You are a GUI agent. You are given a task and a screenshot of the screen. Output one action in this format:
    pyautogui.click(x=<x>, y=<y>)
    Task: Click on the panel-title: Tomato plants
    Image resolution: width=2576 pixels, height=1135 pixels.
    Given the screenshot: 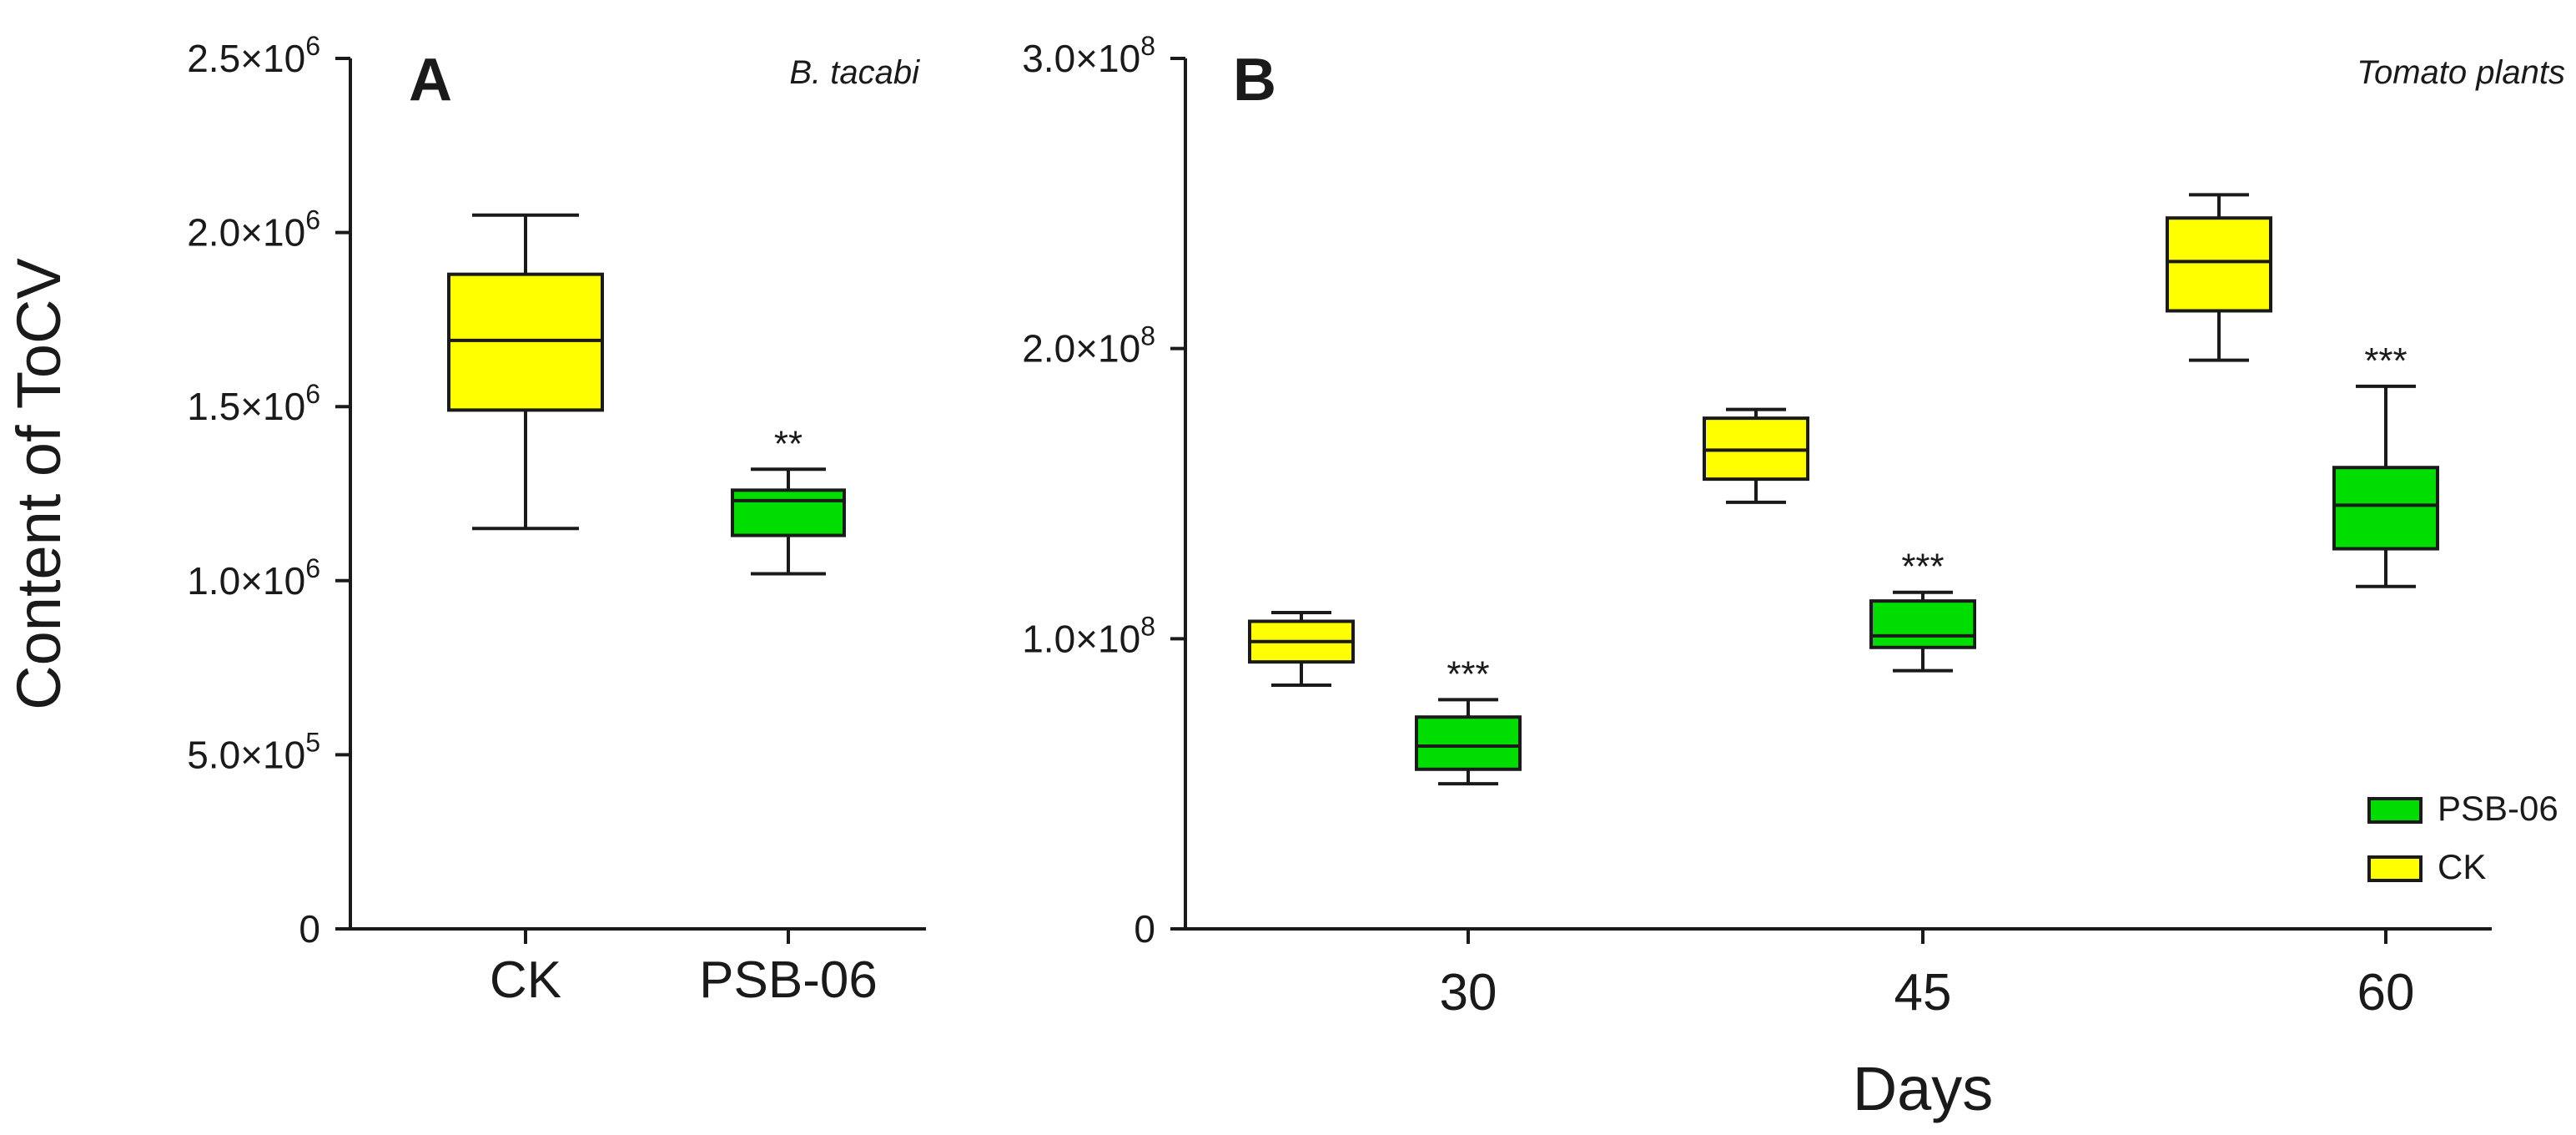 What is the action you would take?
    pyautogui.click(x=2461, y=73)
    